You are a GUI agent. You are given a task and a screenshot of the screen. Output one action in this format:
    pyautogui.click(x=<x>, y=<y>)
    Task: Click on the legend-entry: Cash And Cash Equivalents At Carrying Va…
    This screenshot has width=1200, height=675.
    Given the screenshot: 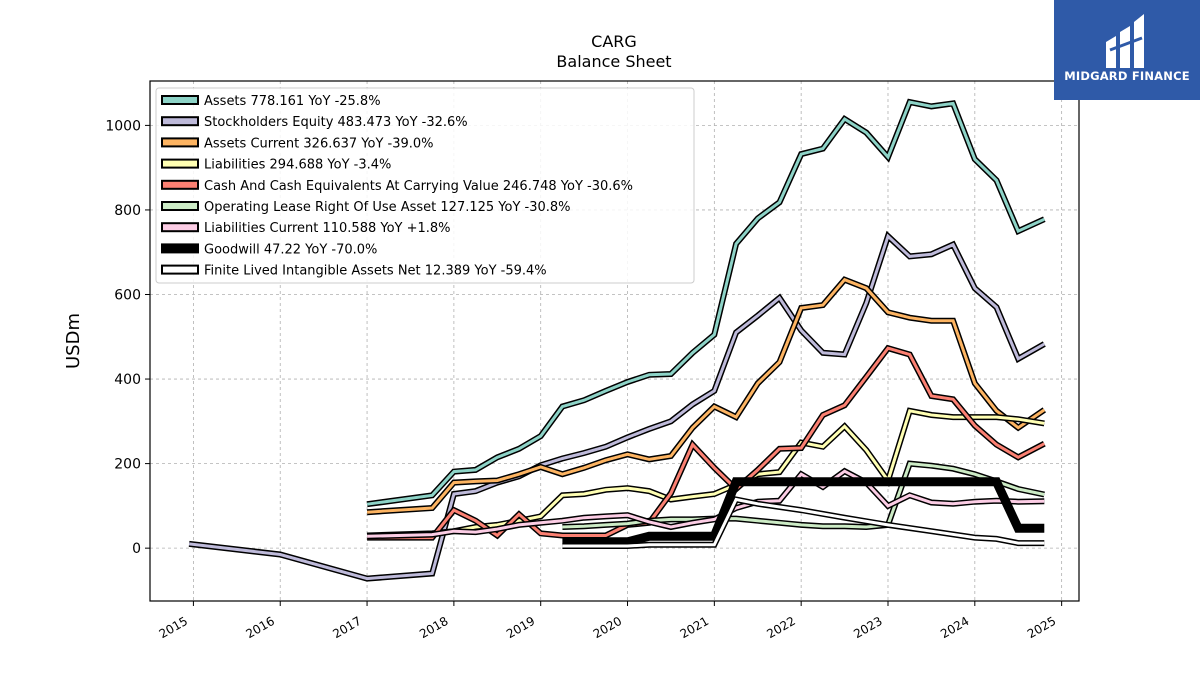 What is the action you would take?
    pyautogui.click(x=397, y=186)
    